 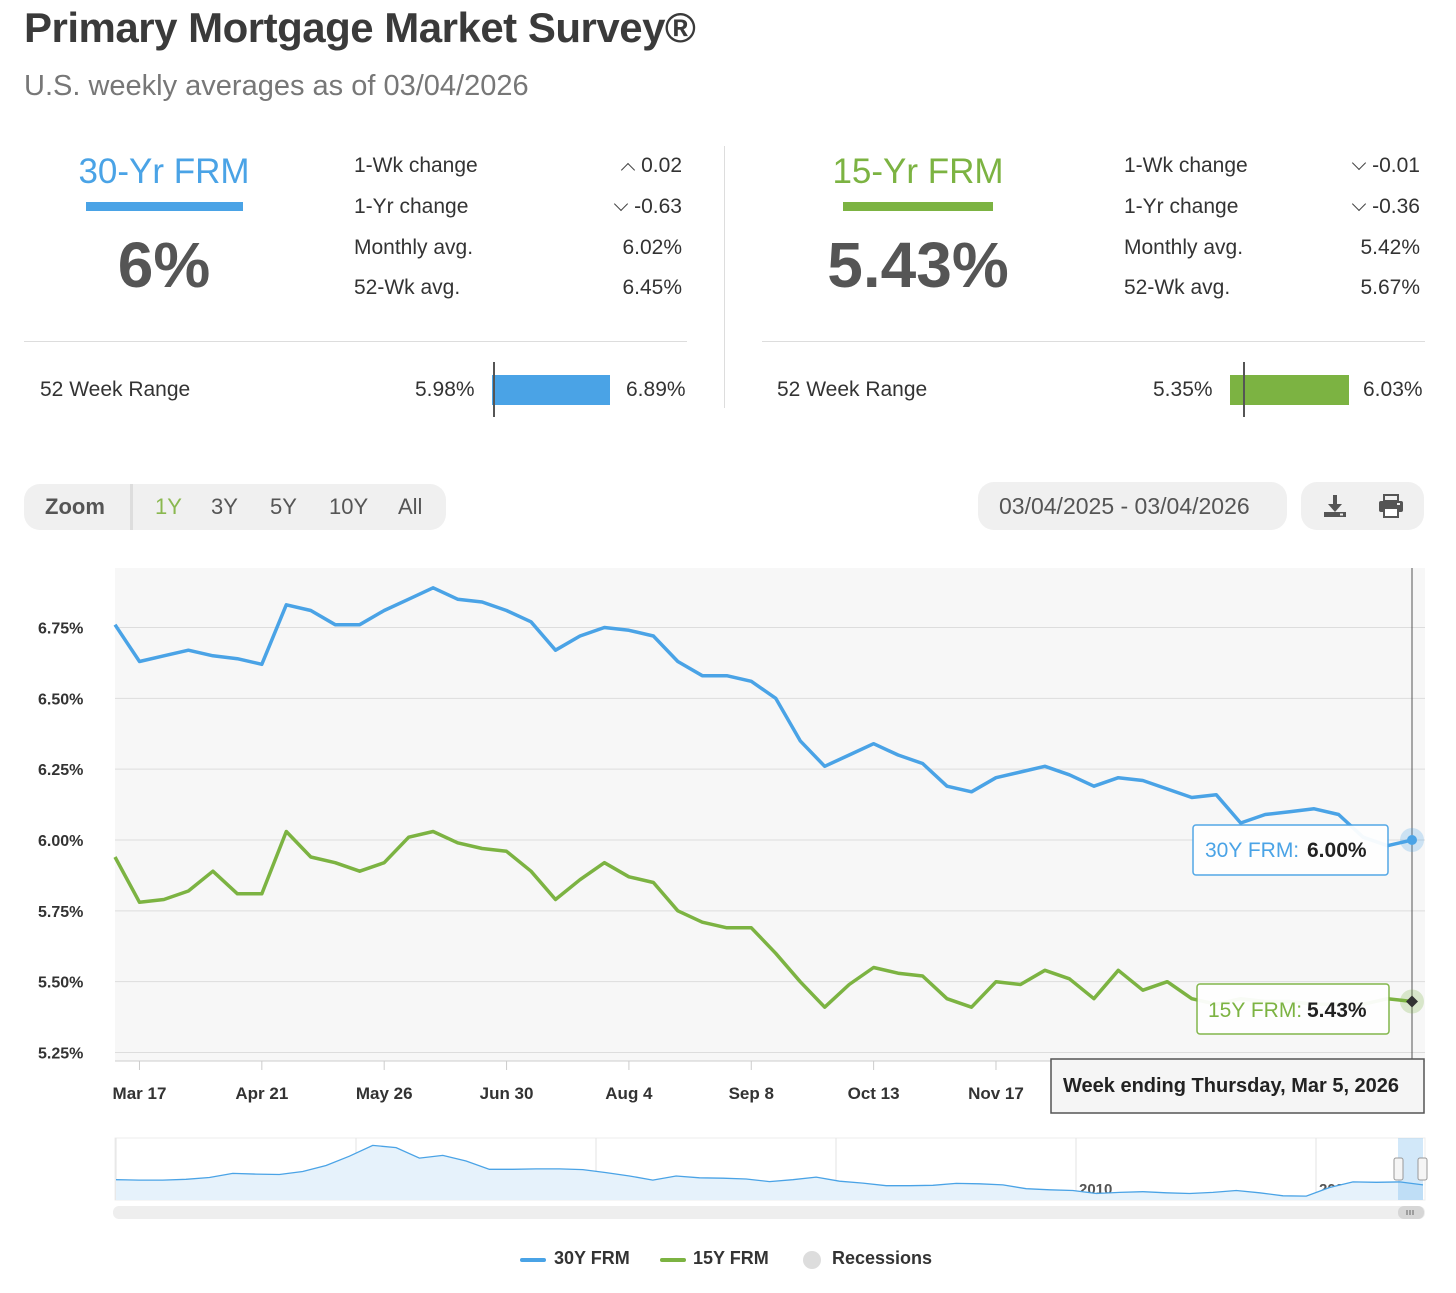 What do you see at coordinates (1340, 207) in the screenshot?
I see `stat-value: -0.36` at bounding box center [1340, 207].